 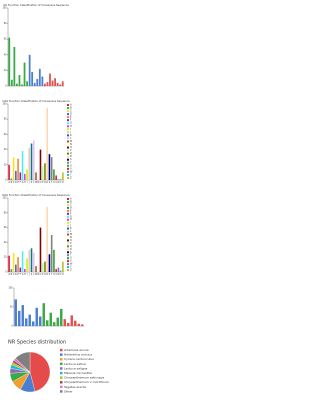 I want to click on legend-label: F, so click(x=71, y=120).